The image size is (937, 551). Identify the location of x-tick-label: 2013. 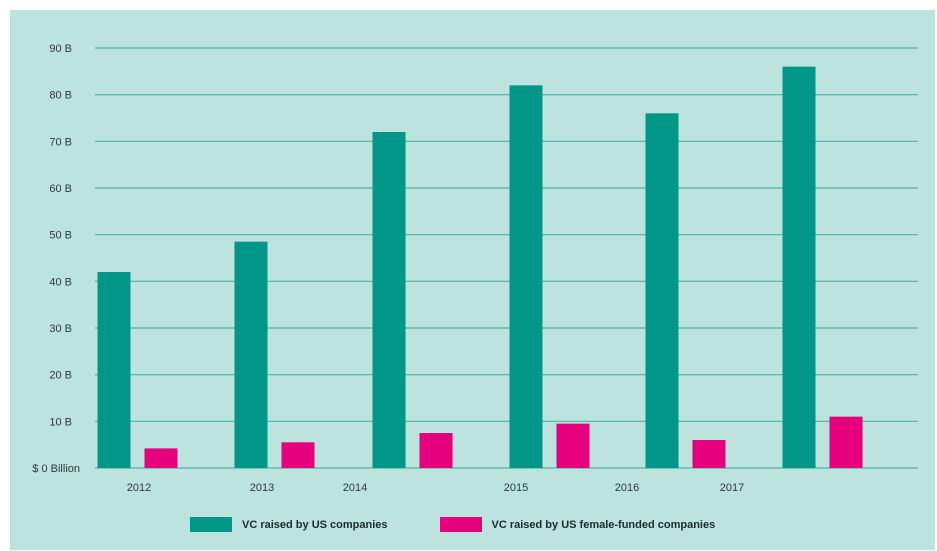
(262, 488).